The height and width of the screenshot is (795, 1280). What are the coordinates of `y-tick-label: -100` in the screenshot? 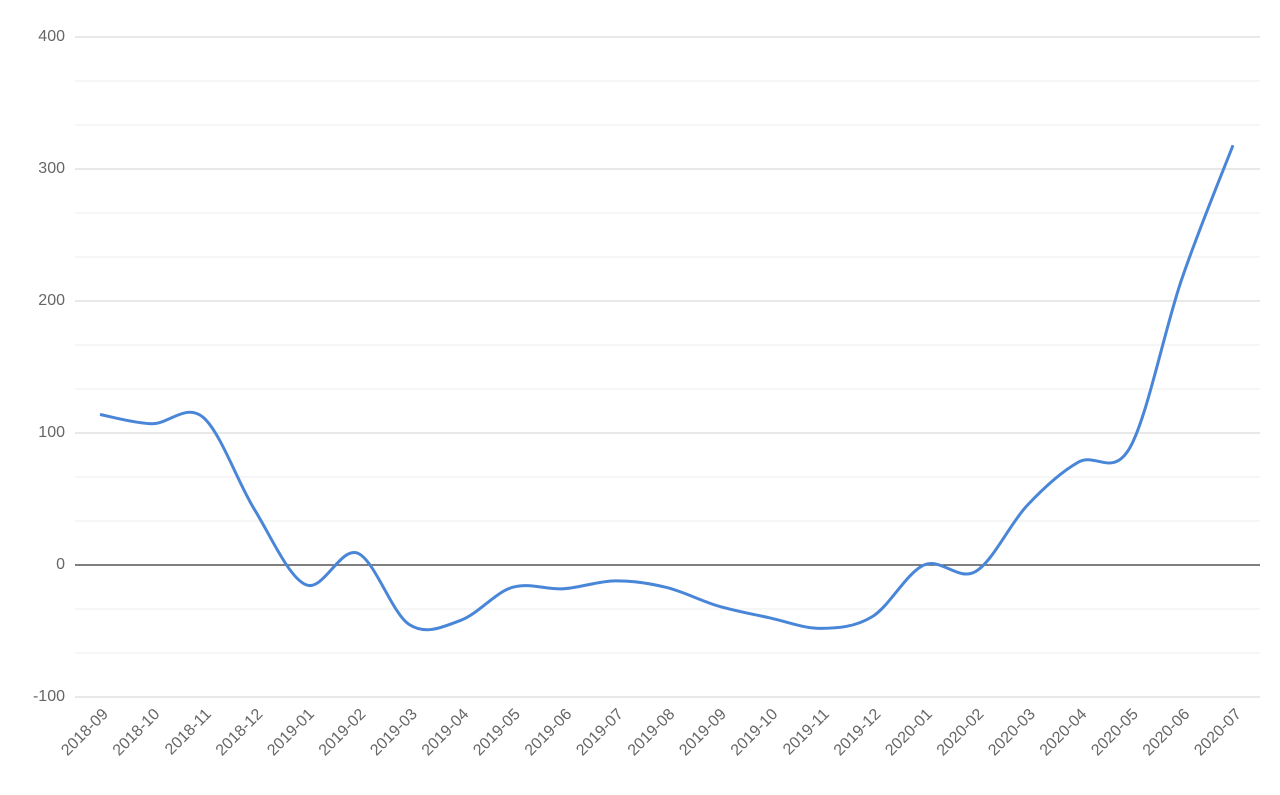 It's located at (49, 696).